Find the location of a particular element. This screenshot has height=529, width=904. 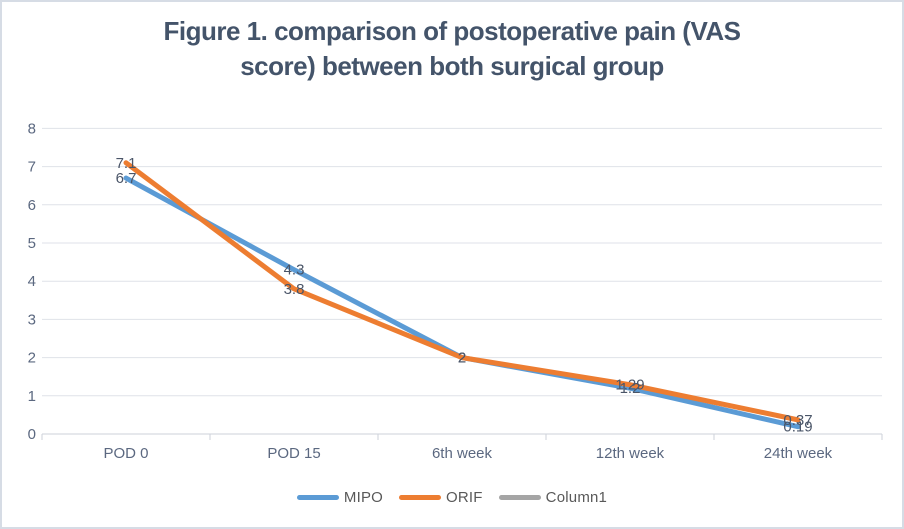

y-axis-label: 5 is located at coordinates (32, 243).